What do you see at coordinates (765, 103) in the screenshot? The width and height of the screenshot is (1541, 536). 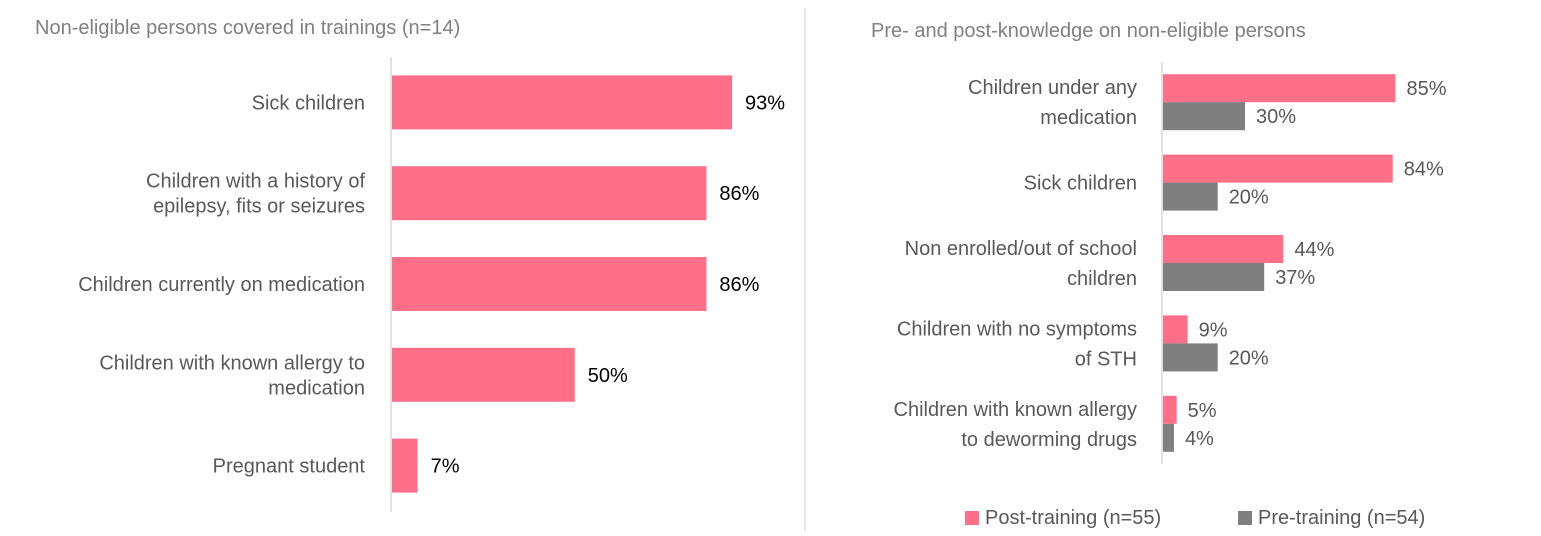 I see `data-label: 93%` at bounding box center [765, 103].